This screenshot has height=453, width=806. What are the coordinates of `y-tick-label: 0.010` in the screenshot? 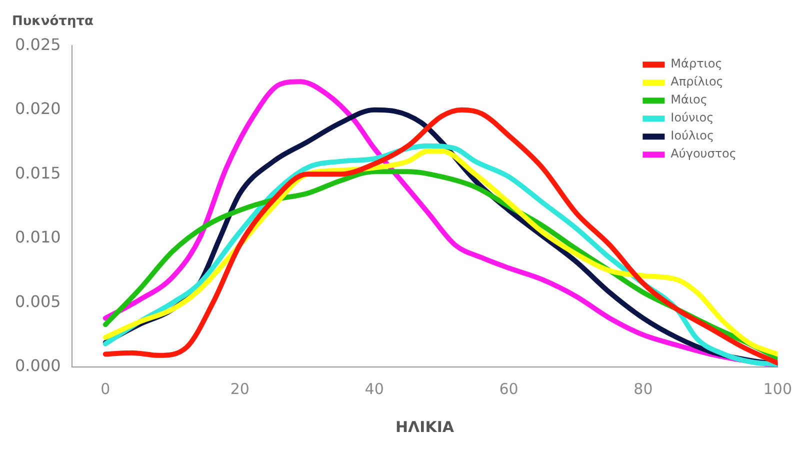 It's located at (37, 237).